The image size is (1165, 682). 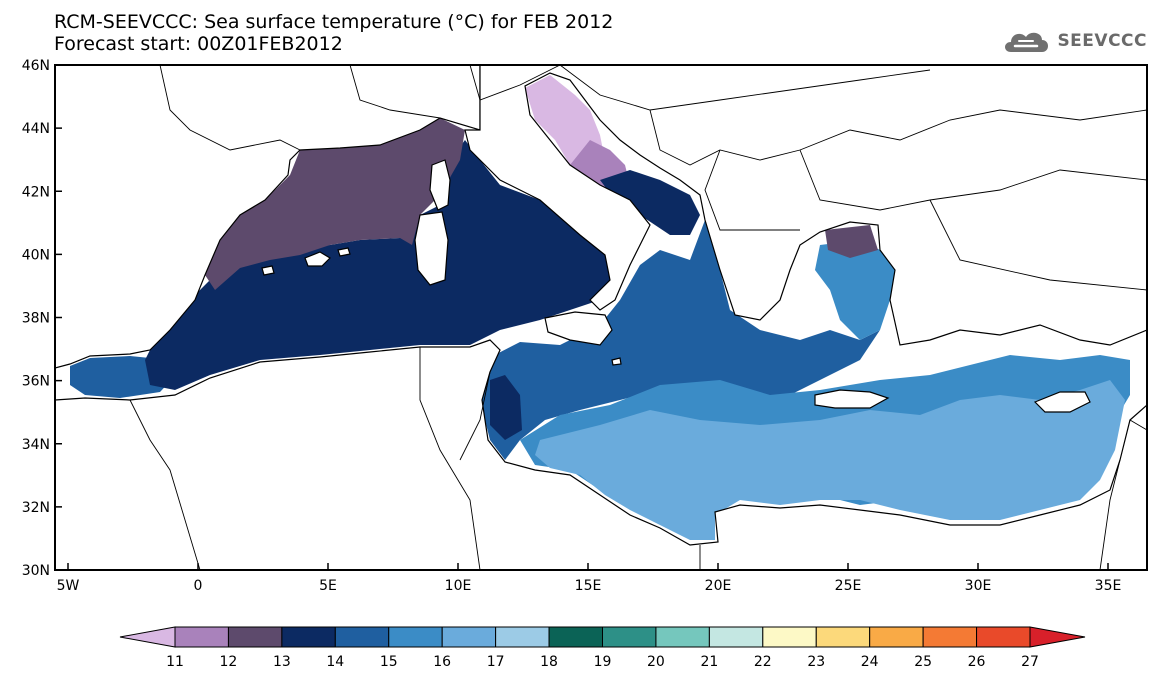 What do you see at coordinates (923, 662) in the screenshot?
I see `colorbar-label: 25` at bounding box center [923, 662].